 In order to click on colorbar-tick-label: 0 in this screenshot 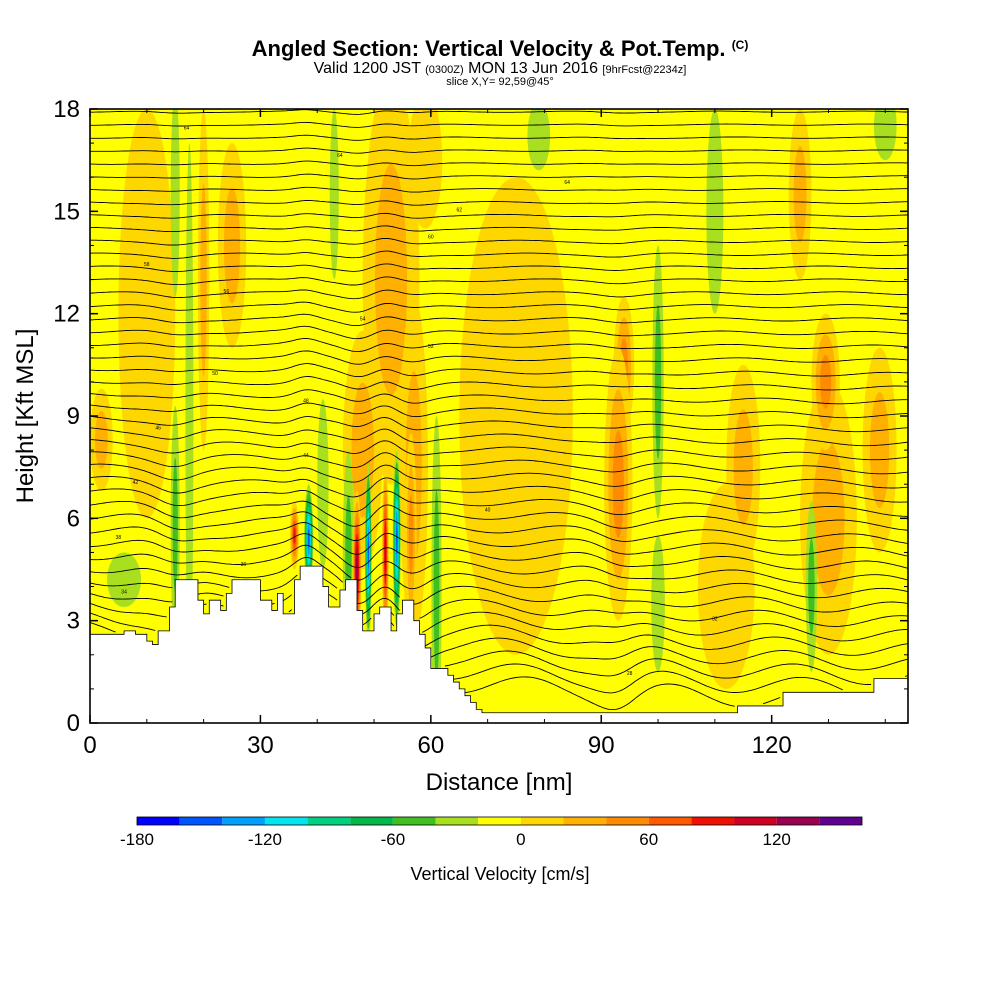, I will do `click(520, 839)`.